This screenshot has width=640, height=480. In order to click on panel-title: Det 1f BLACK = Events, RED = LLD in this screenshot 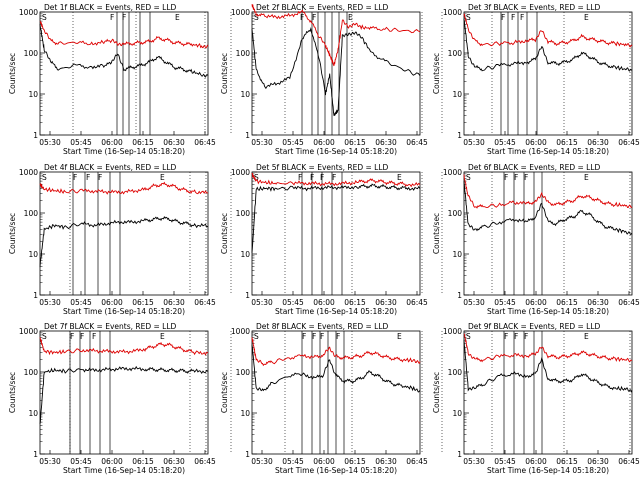, I will do `click(110, 7)`.